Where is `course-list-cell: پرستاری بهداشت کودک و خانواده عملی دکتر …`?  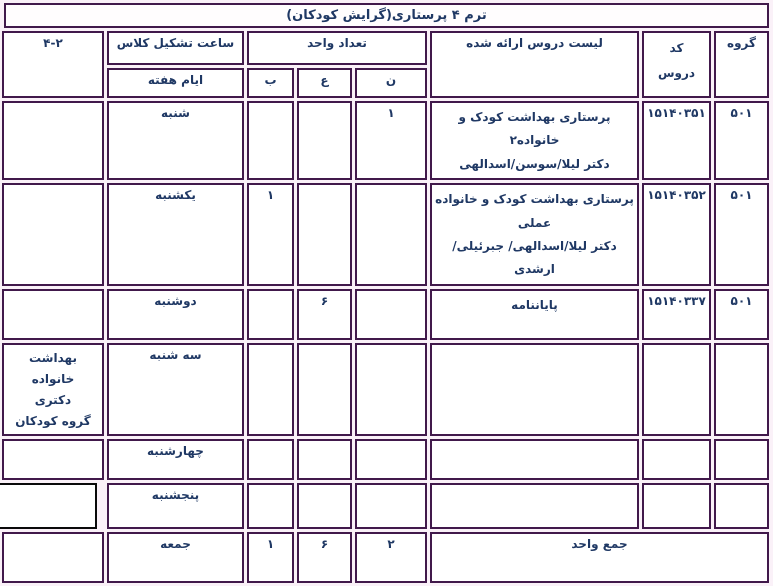 course-list-cell: پرستاری بهداشت کودک و خانواده عملی دکتر … is located at coordinates (534, 234).